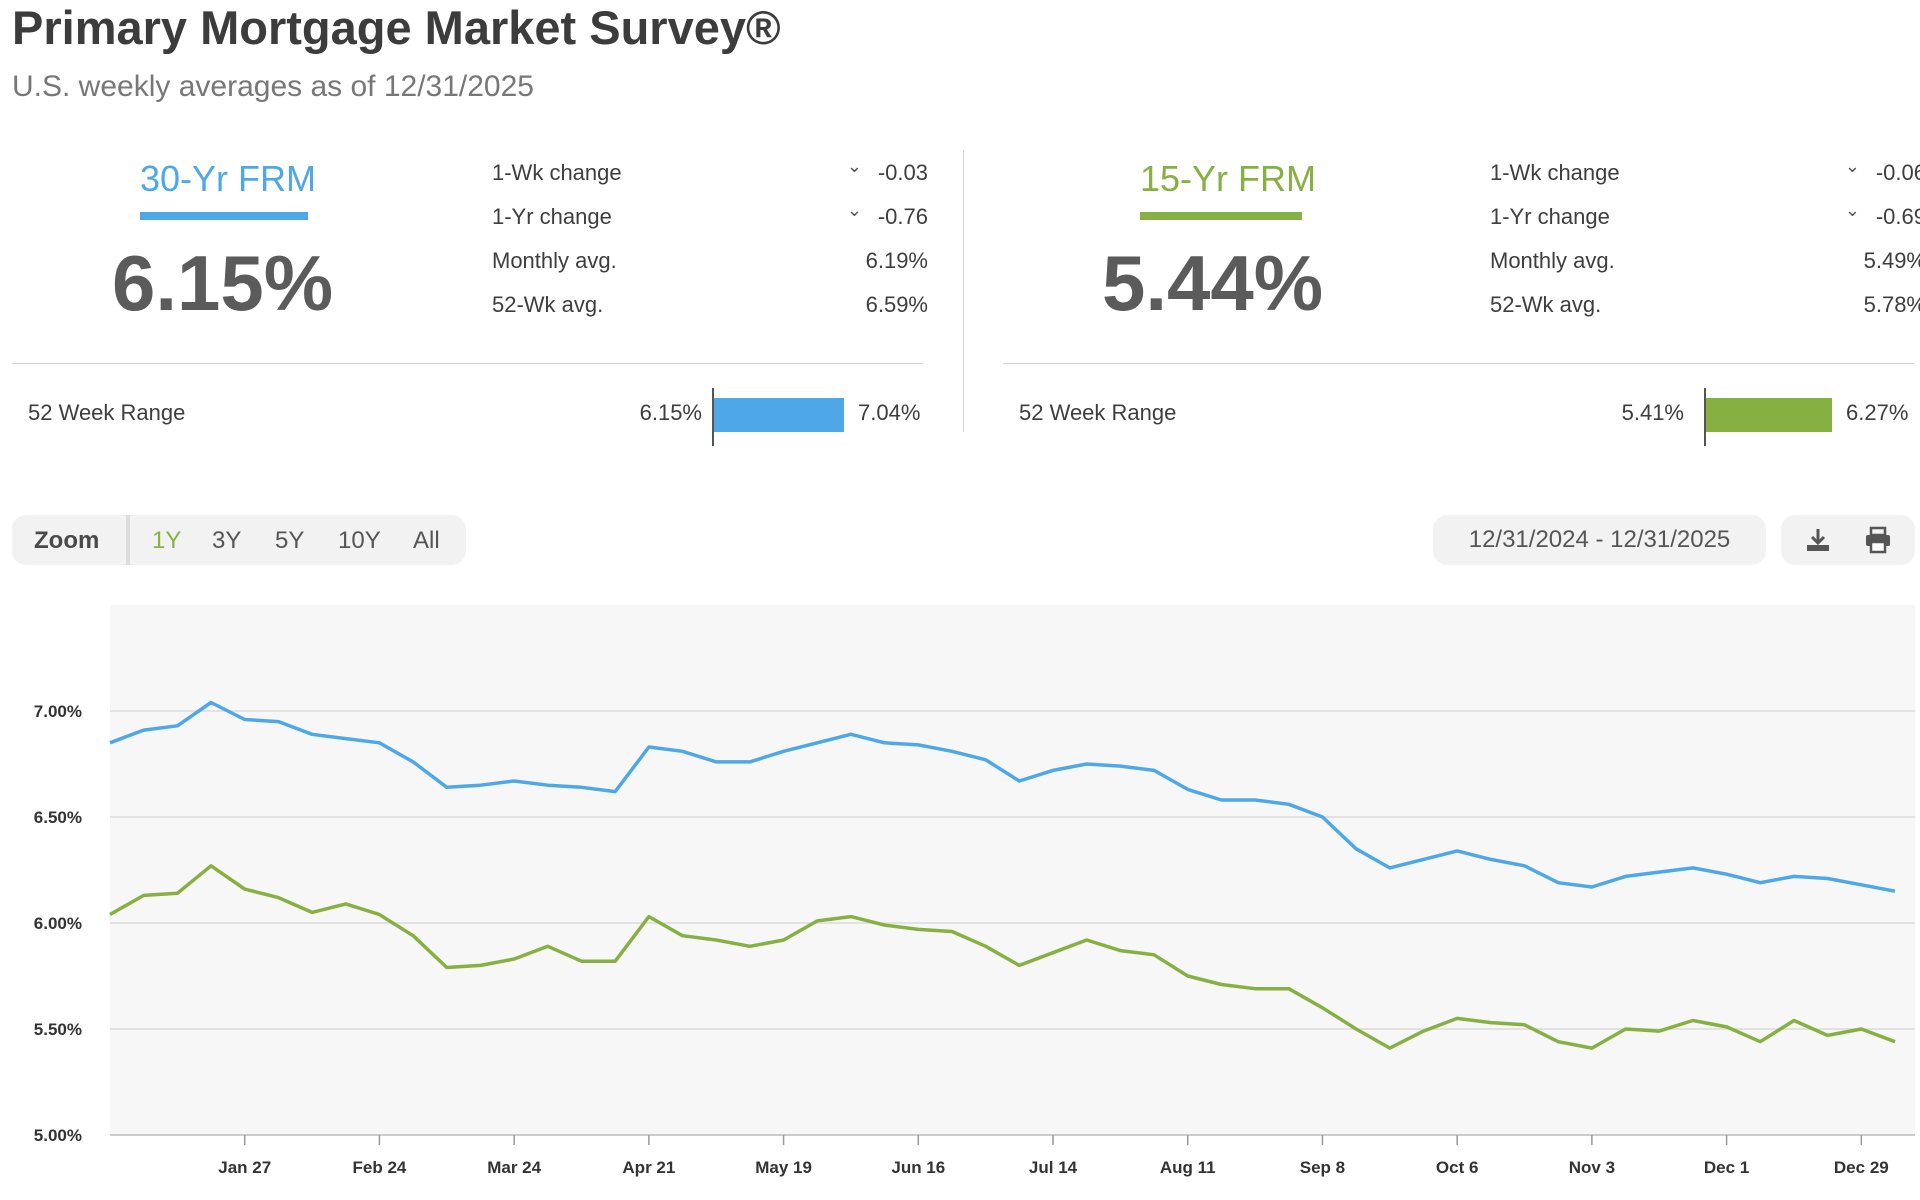 The height and width of the screenshot is (1200, 1920). I want to click on zoom-1y-button: 1Y, so click(167, 540).